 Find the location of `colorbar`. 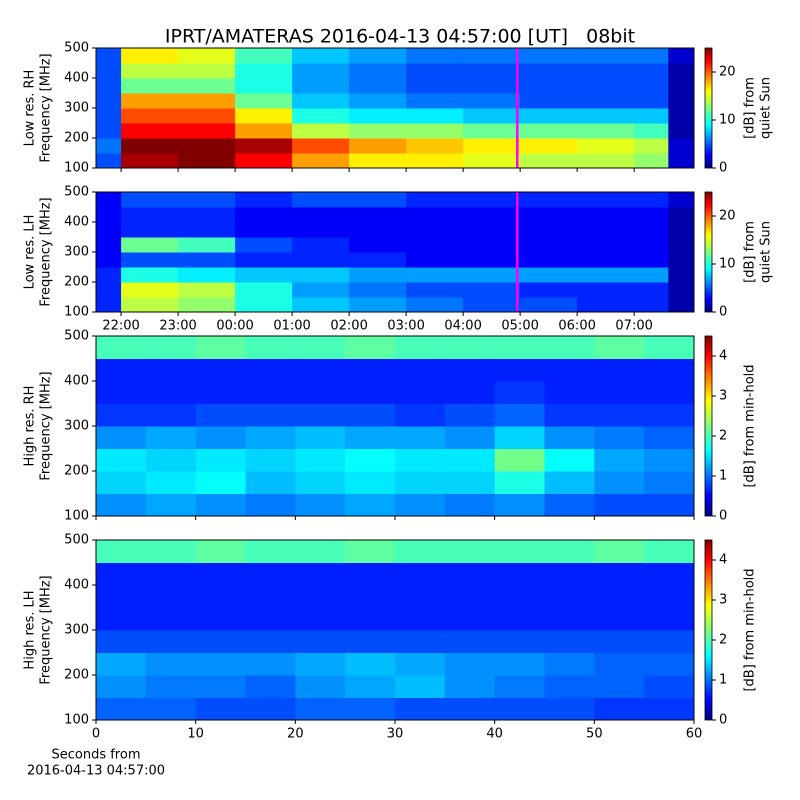

colorbar is located at coordinates (708, 630).